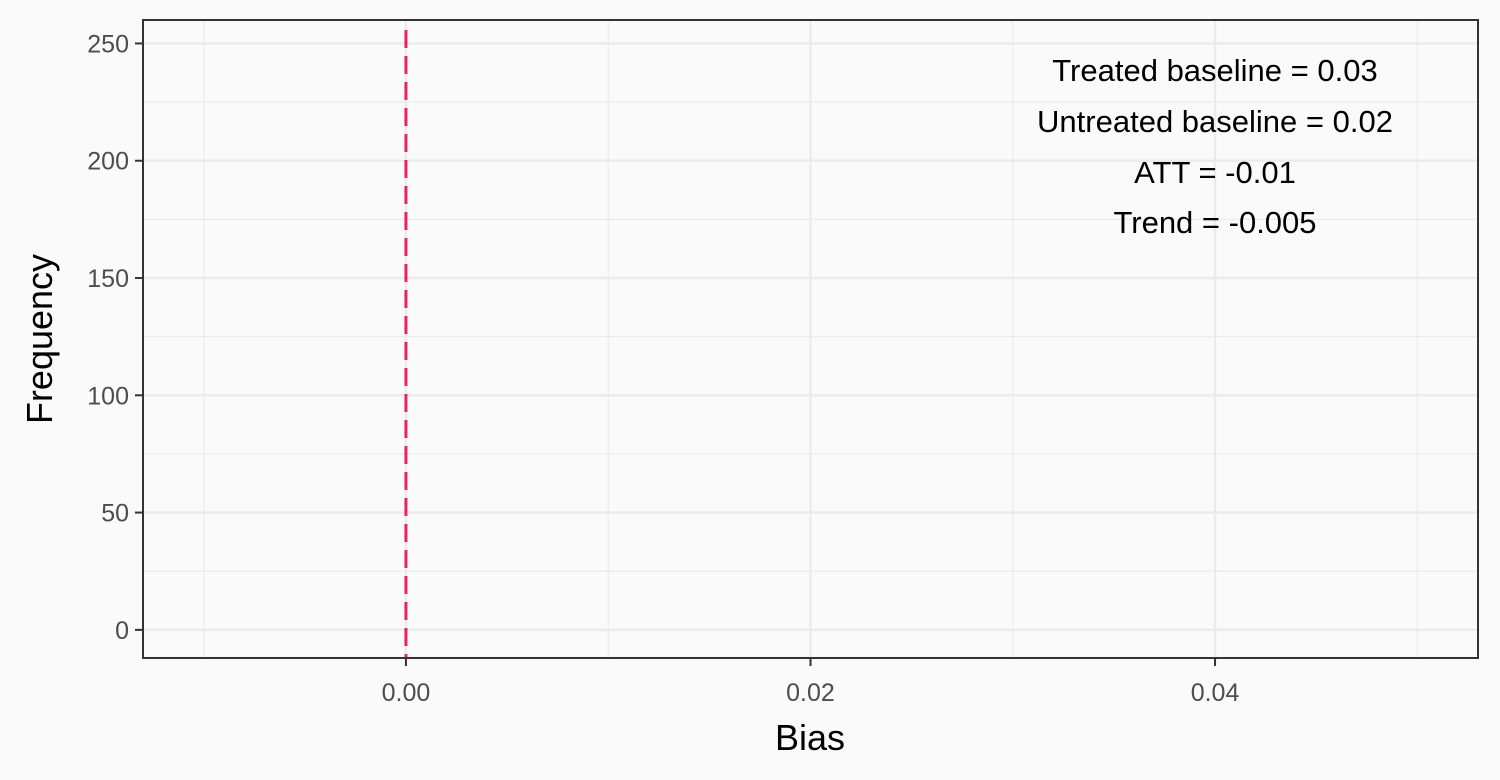  Describe the element at coordinates (406, 693) in the screenshot. I see `x-tick-label: 0.00` at that location.